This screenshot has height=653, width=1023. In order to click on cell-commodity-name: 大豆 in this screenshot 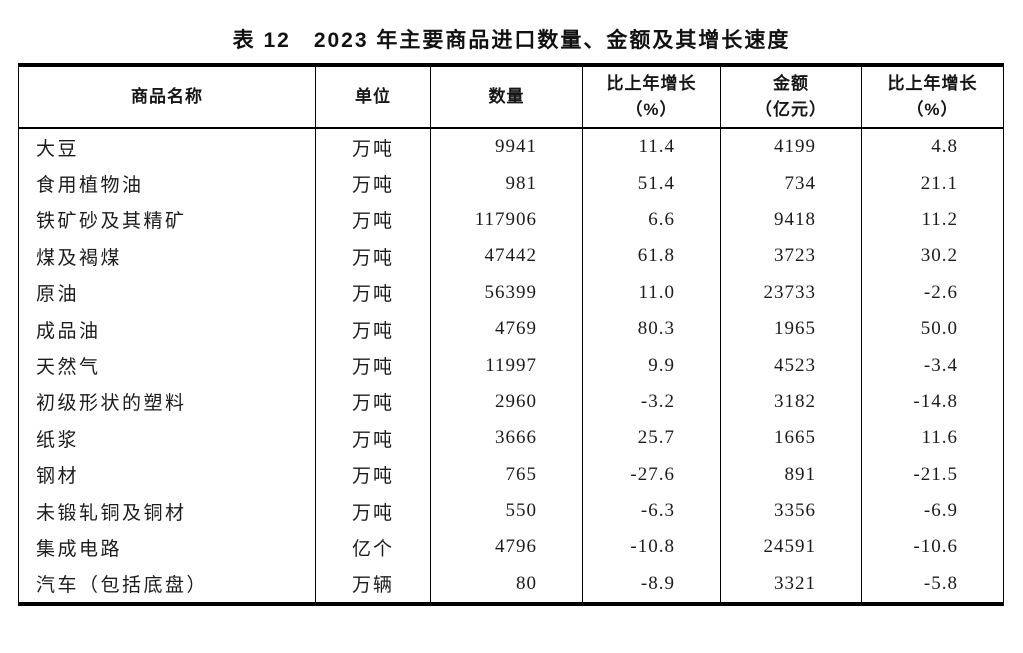, I will do `click(167, 147)`.